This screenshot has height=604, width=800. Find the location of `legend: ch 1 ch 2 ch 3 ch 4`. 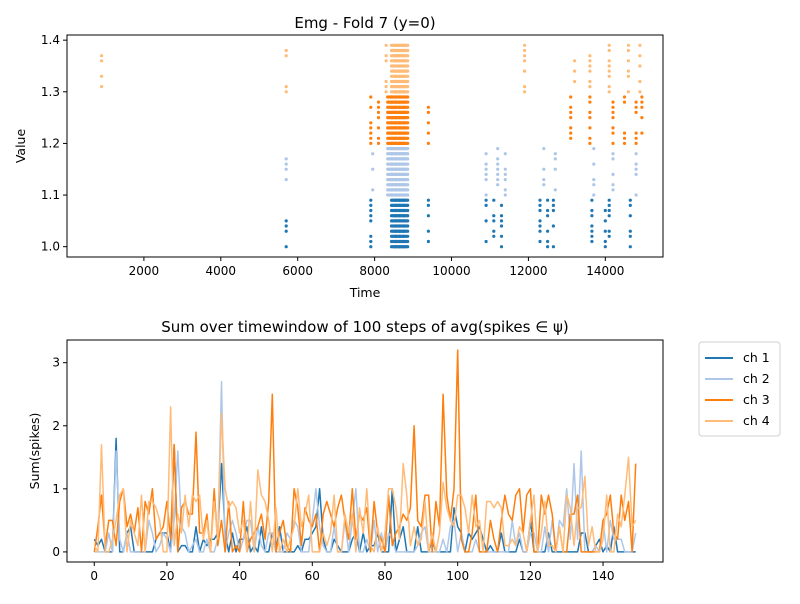

legend: ch 1 ch 2 ch 3 ch 4 is located at coordinates (739, 389).